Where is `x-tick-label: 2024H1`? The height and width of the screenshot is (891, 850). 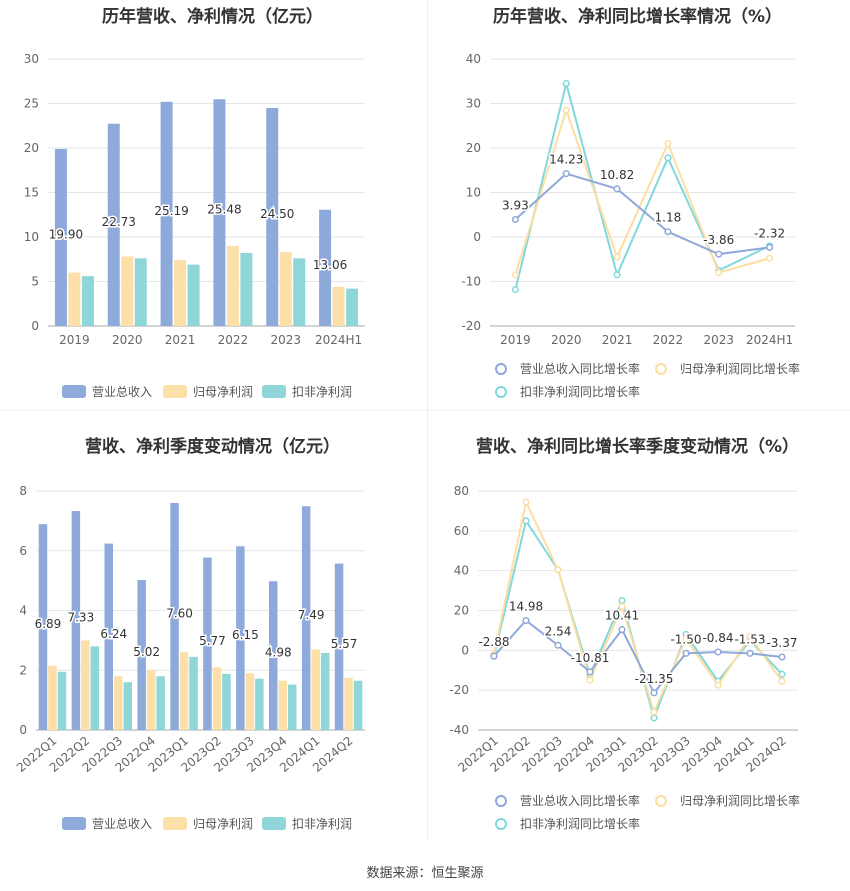
x-tick-label: 2024H1 is located at coordinates (338, 340).